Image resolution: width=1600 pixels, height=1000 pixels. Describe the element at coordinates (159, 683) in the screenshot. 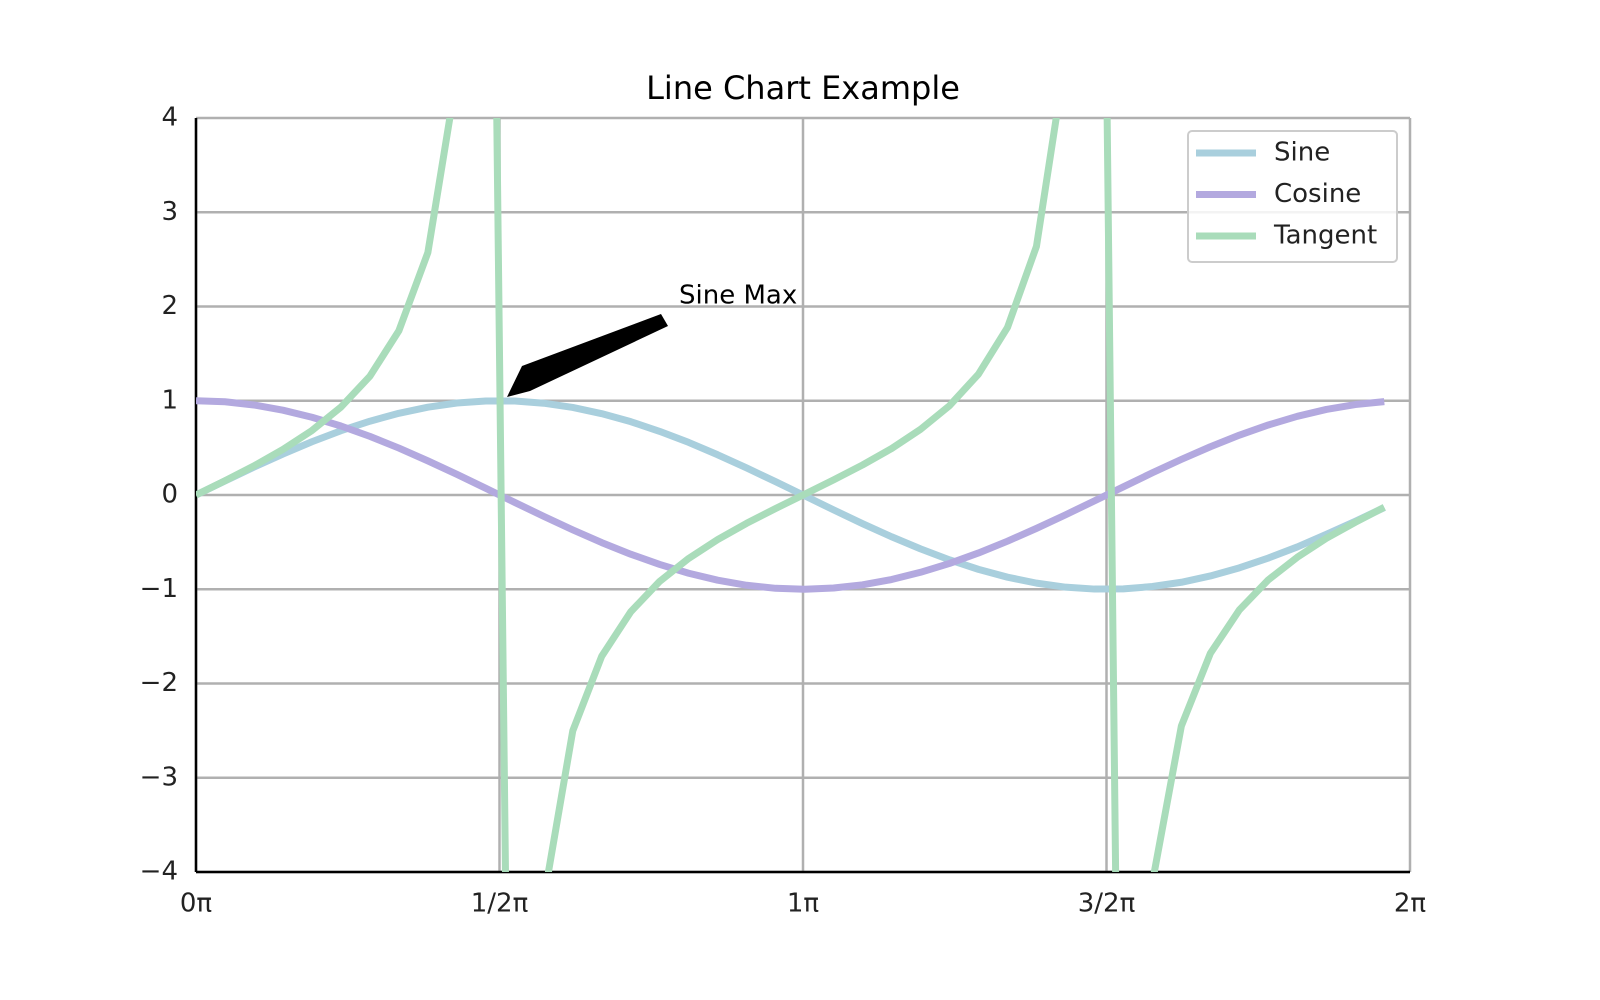

I see `y-tick-label: −2` at that location.